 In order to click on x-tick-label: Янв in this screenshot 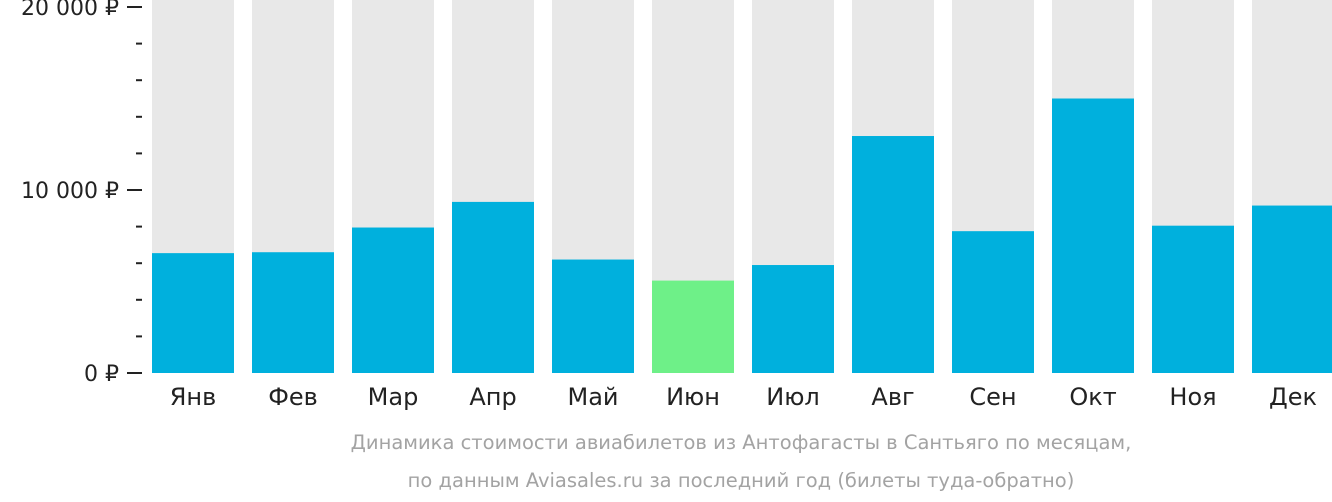, I will do `click(193, 397)`.